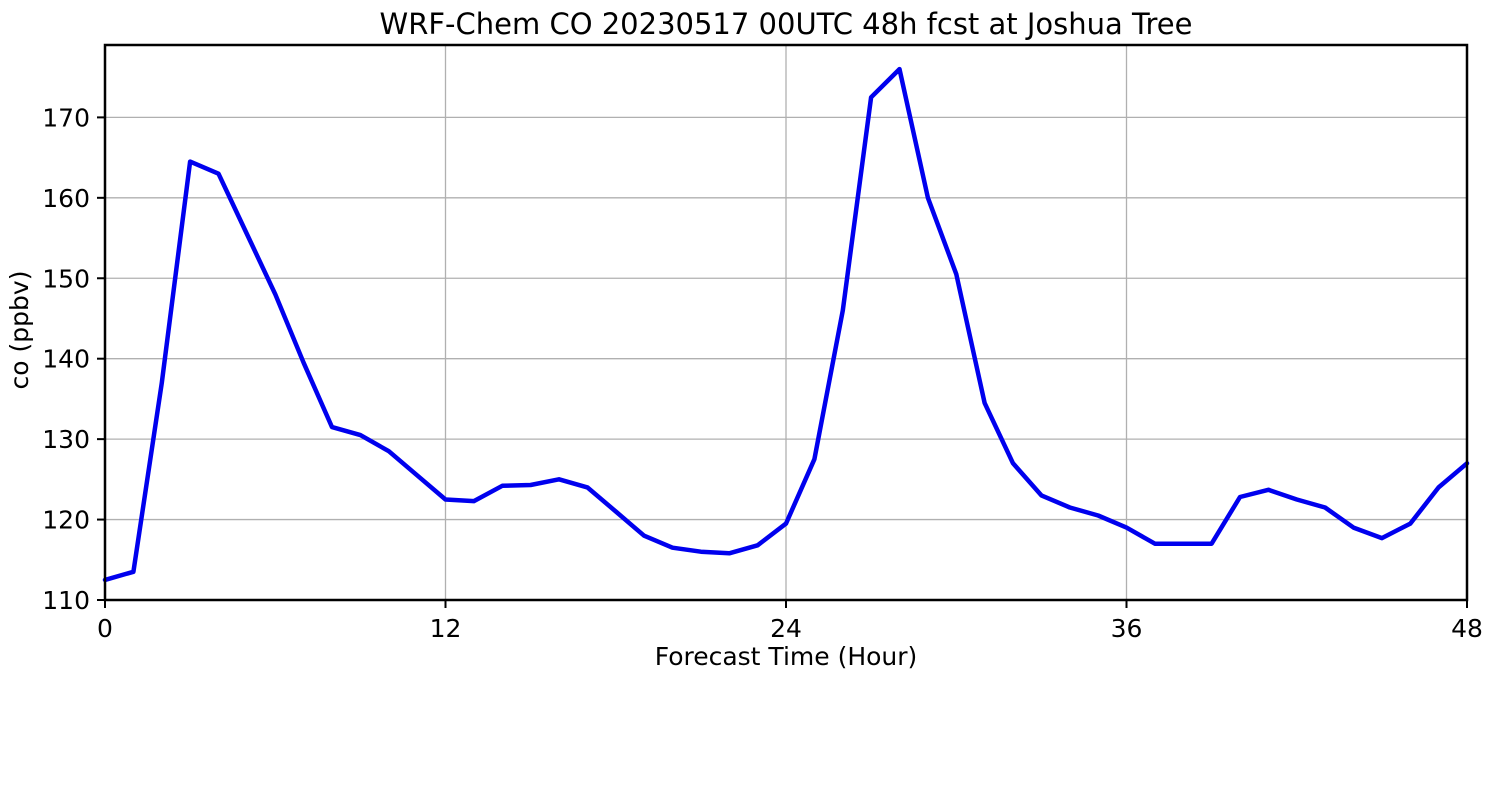 The image size is (1500, 800). I want to click on x-axis-label: Forecast Time (Hour), so click(786, 656).